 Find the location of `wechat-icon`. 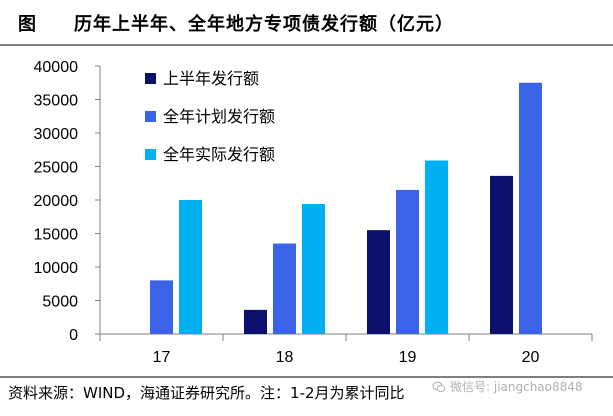

wechat-icon is located at coordinates (439, 386).